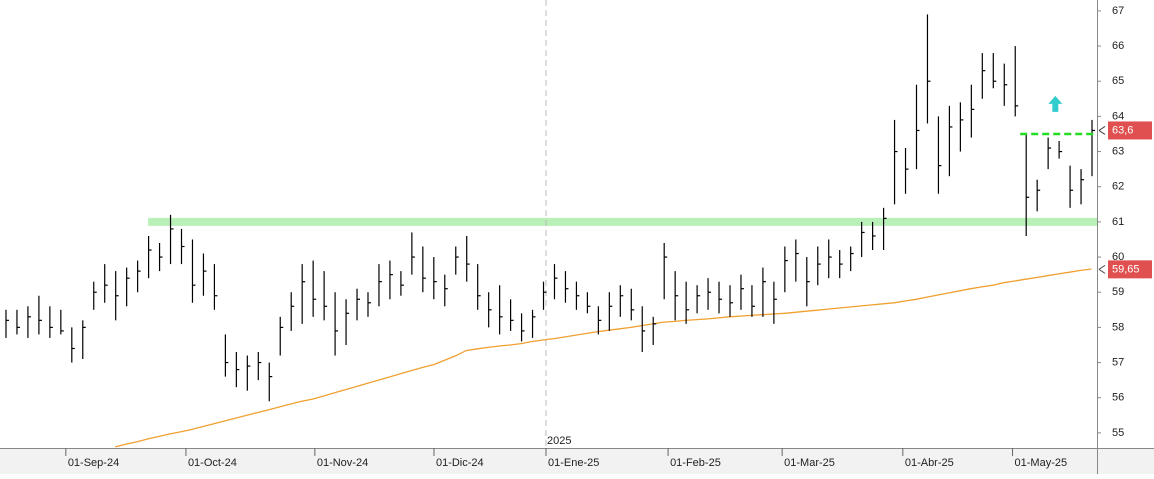 The image size is (1154, 479). Describe the element at coordinates (1118, 116) in the screenshot. I see `y-tick-label: 64` at that location.